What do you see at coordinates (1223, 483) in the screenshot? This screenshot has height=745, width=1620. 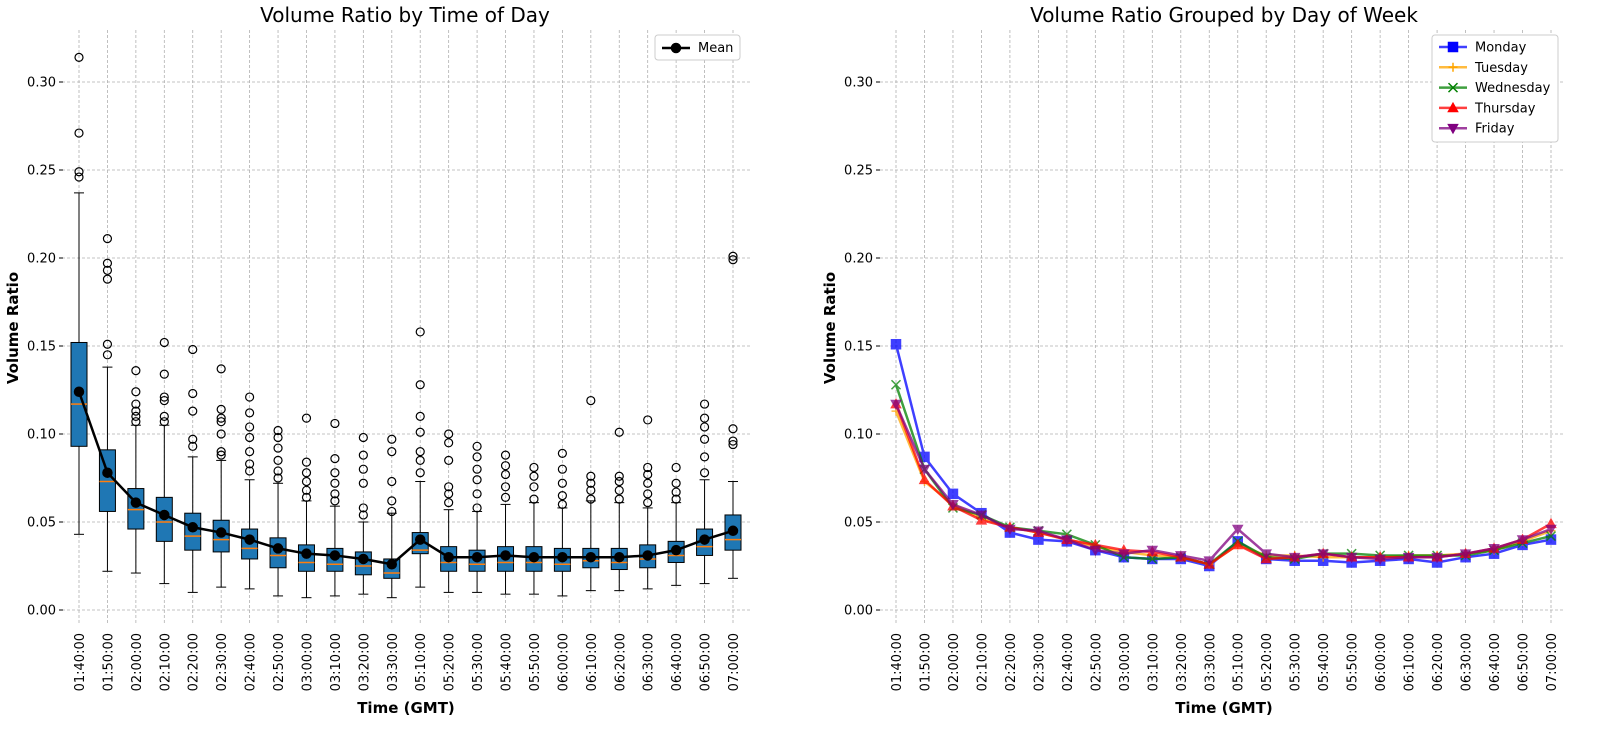 I see `series-thursday` at bounding box center [1223, 483].